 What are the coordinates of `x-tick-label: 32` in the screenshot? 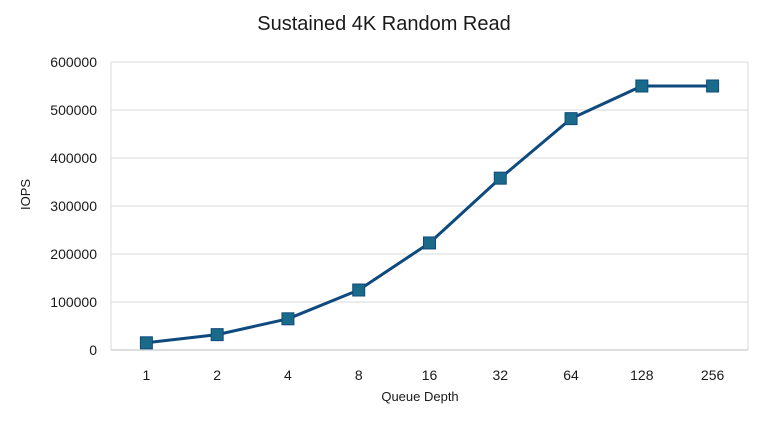 It's located at (500, 375).